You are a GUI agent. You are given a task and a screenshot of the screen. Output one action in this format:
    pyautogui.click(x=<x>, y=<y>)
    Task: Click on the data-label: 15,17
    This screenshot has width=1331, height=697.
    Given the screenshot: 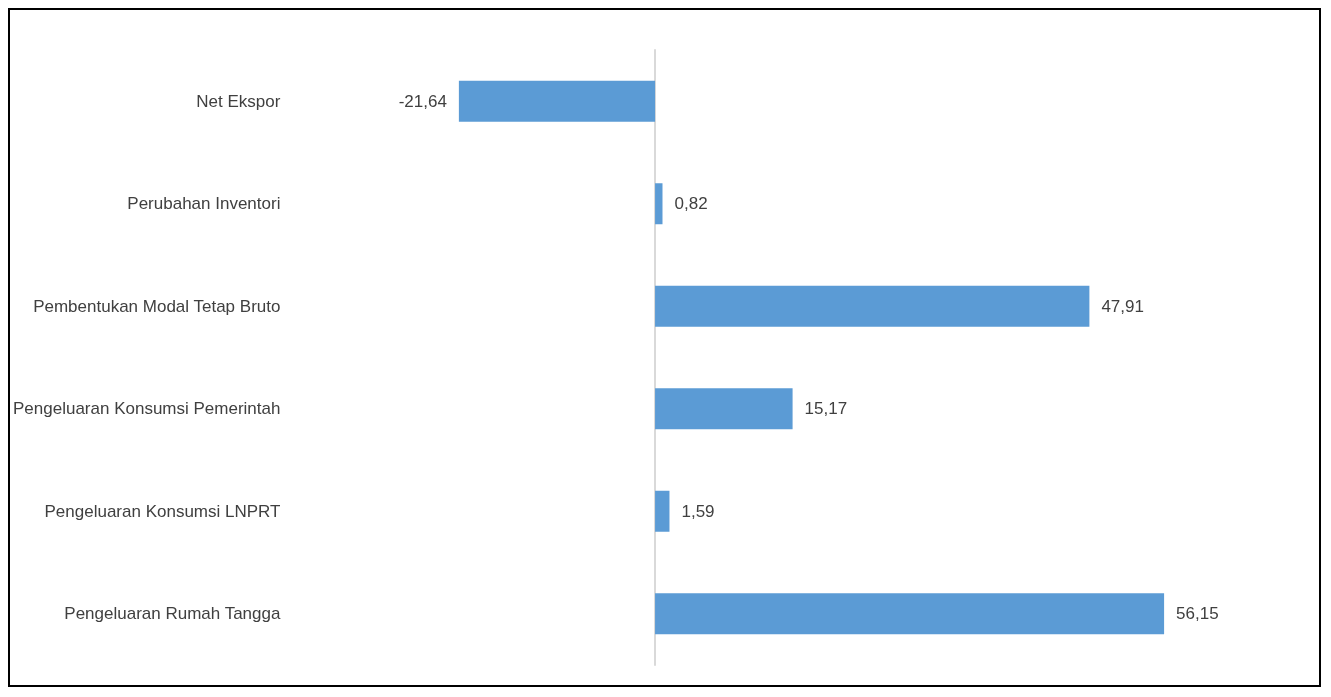 What is the action you would take?
    pyautogui.click(x=826, y=409)
    